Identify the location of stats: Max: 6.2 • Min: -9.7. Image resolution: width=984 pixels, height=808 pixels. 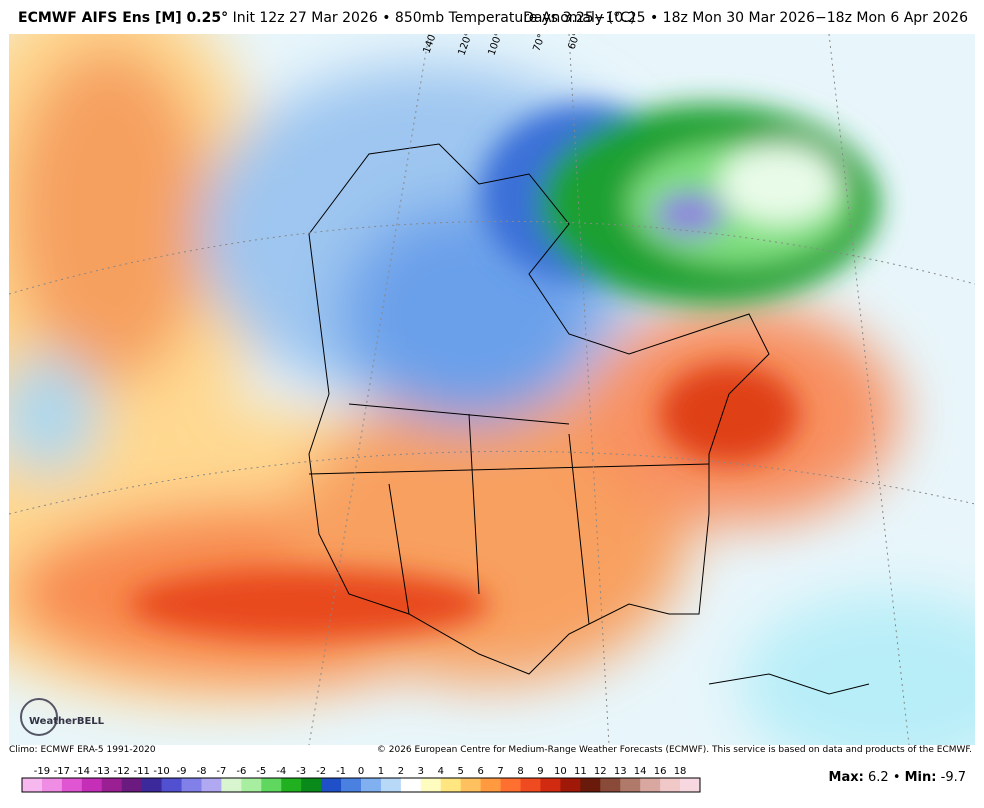
(897, 777).